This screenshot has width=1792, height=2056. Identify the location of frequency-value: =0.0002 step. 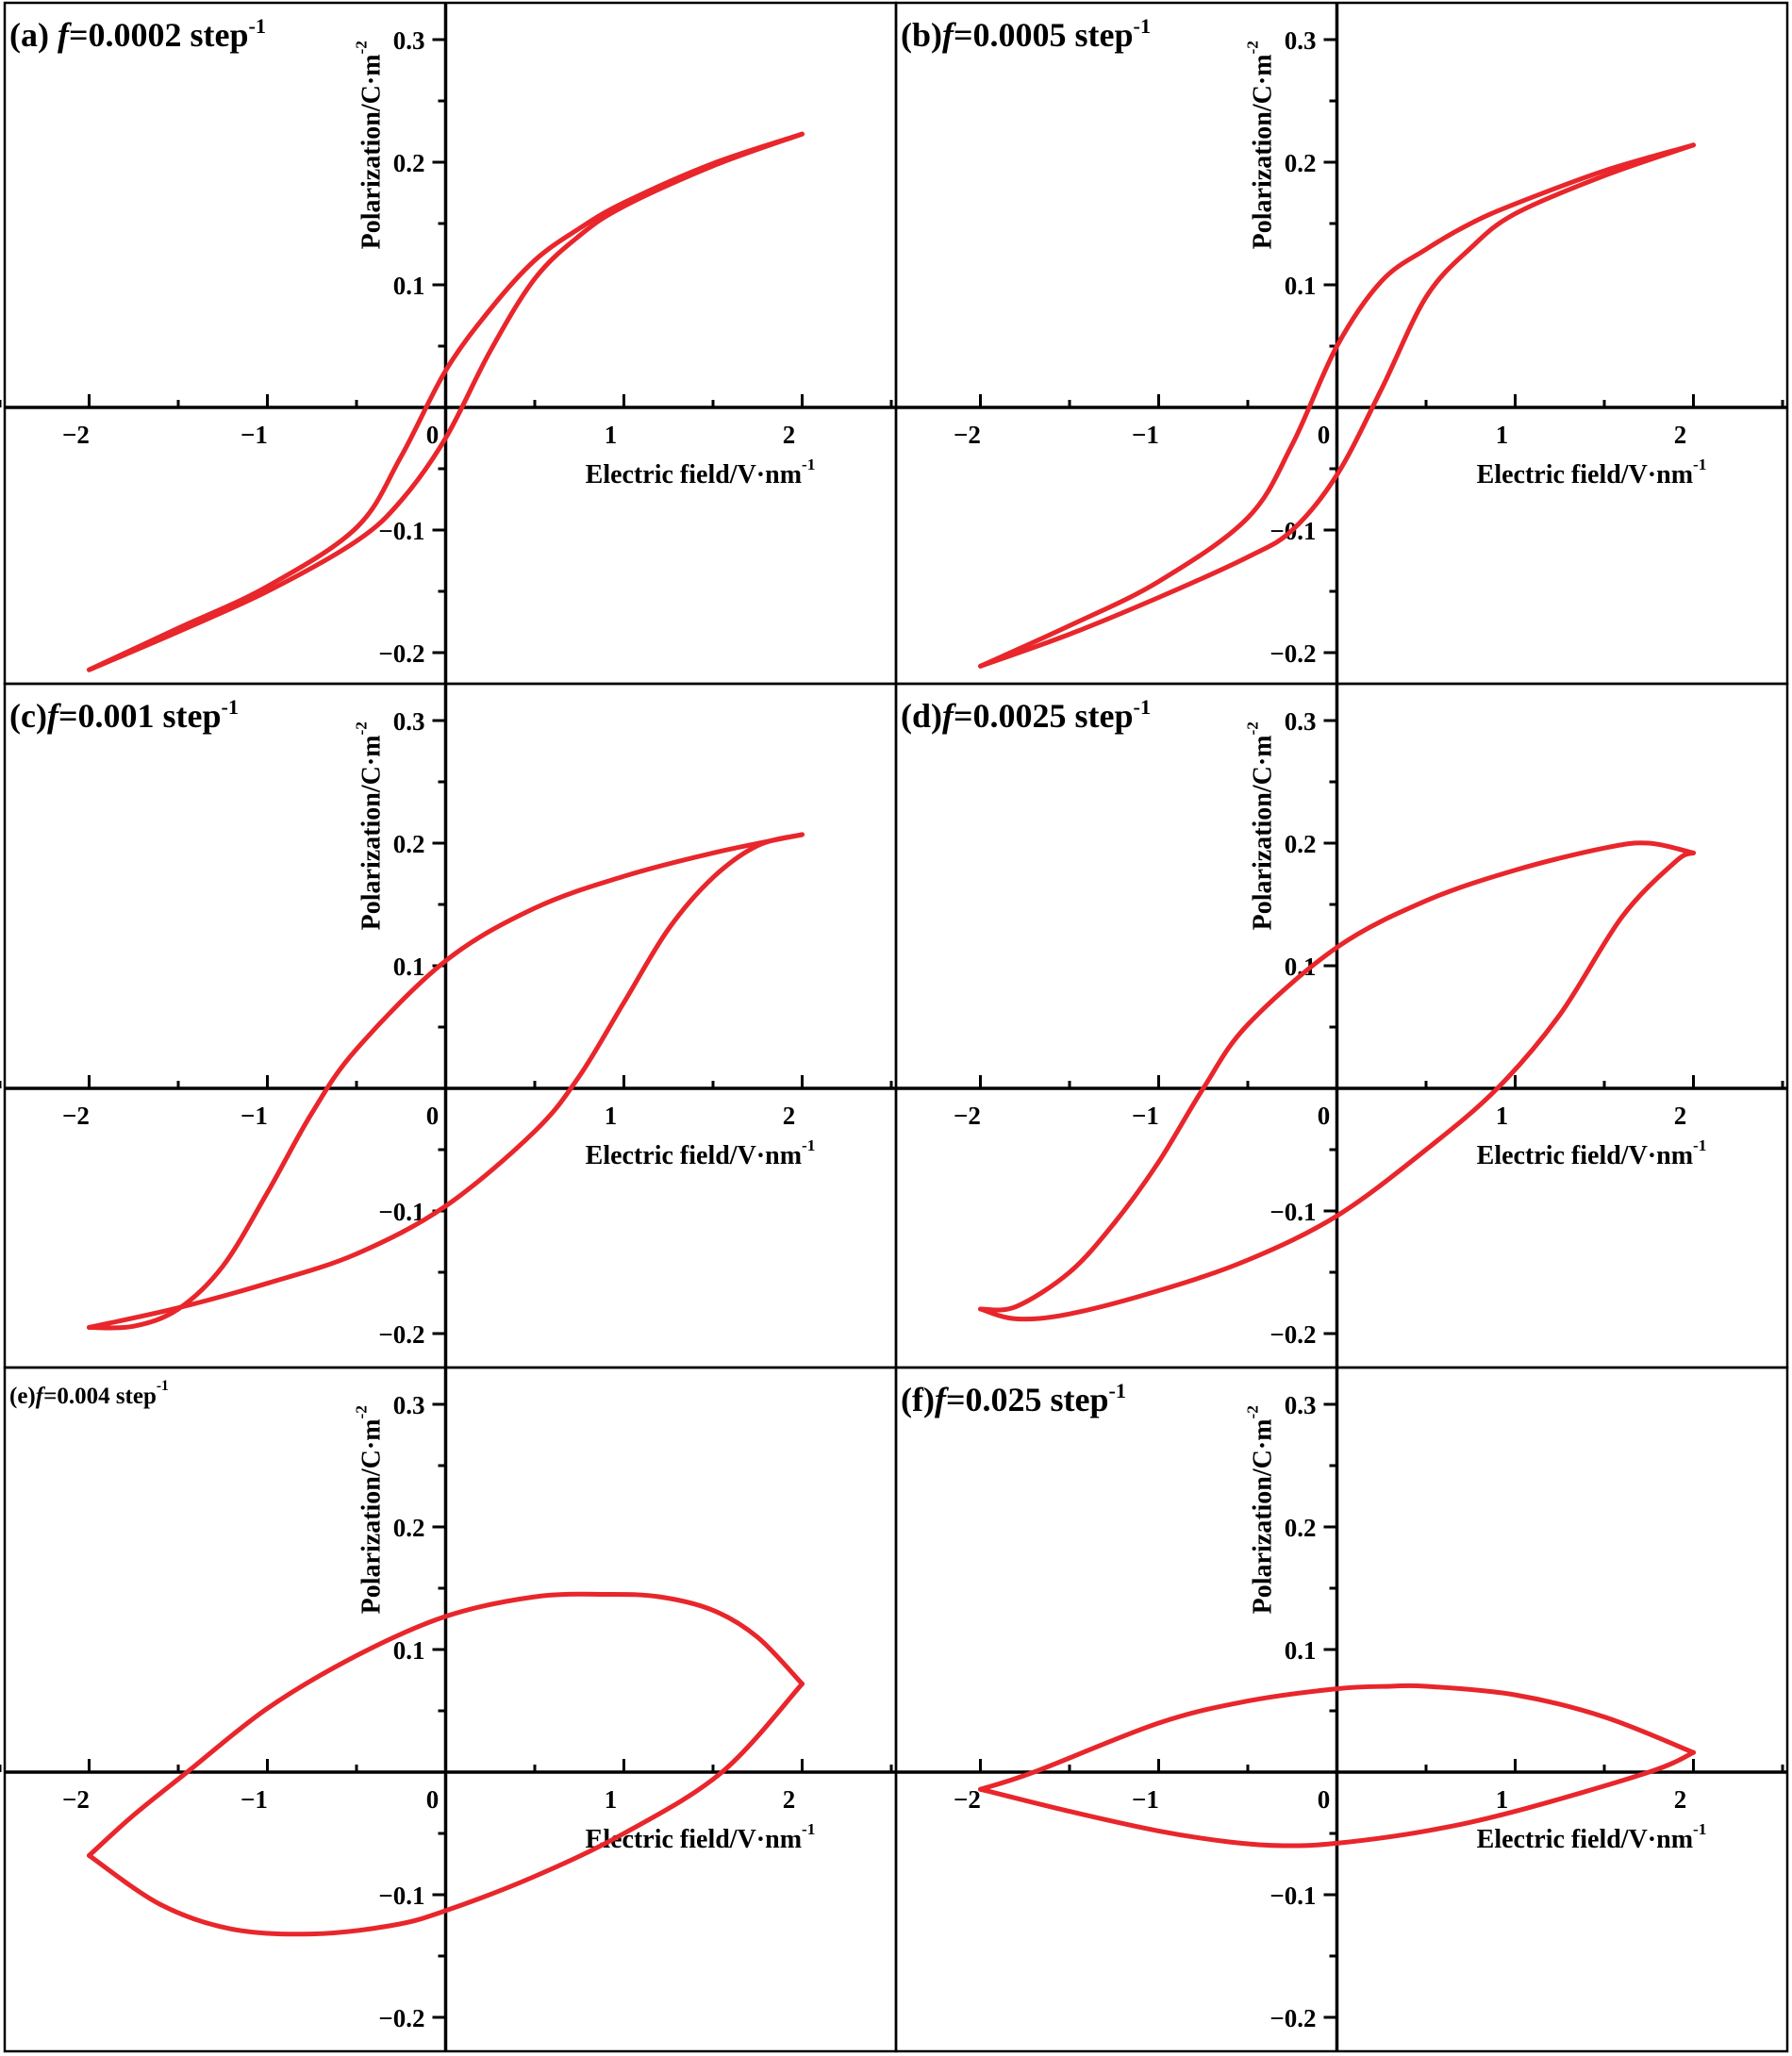
(159, 35).